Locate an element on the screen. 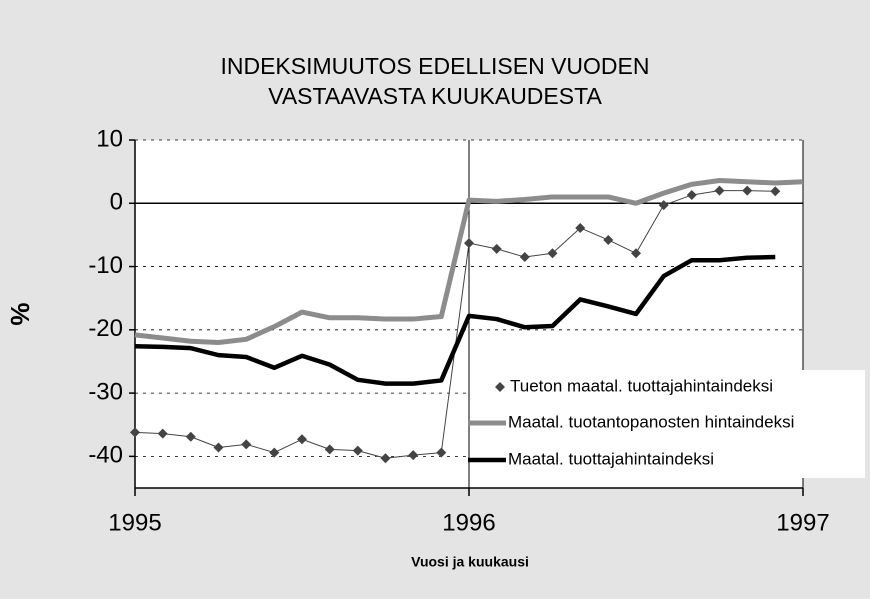  y-axis-label: % is located at coordinates (20, 313).